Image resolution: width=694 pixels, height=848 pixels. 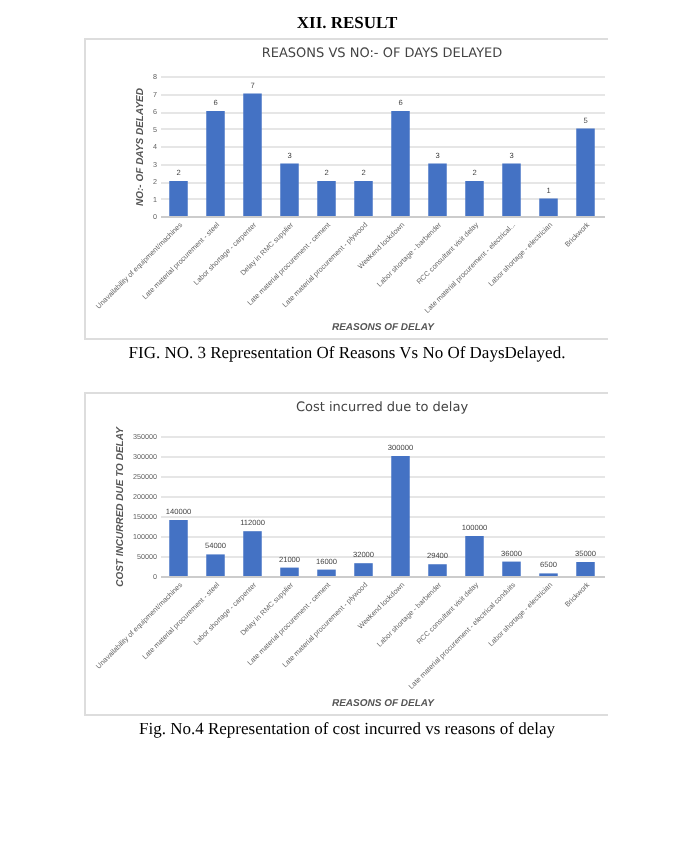 I want to click on text: Fig. No.4 Representation of cost incurred vs reasons of delay, so click(x=347, y=728).